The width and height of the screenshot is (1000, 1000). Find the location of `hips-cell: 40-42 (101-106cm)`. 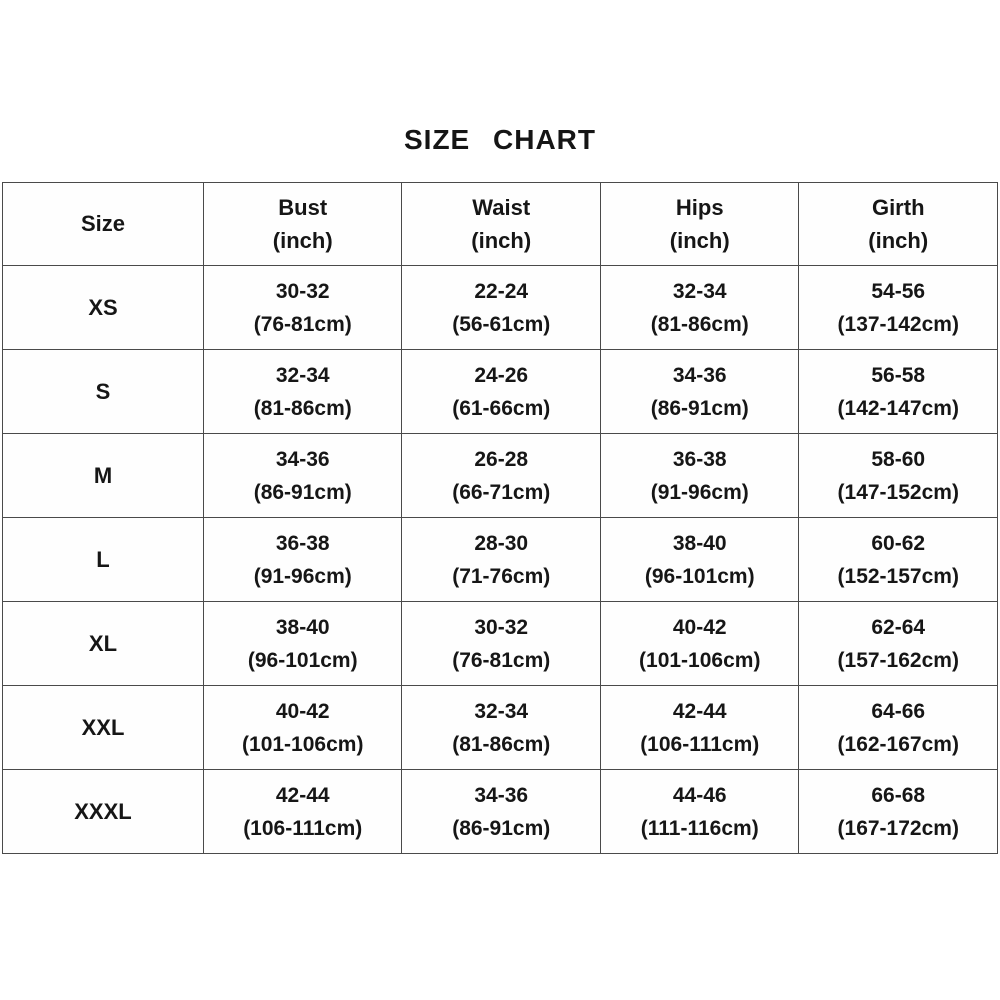

hips-cell: 40-42 (101-106cm) is located at coordinates (699, 643).